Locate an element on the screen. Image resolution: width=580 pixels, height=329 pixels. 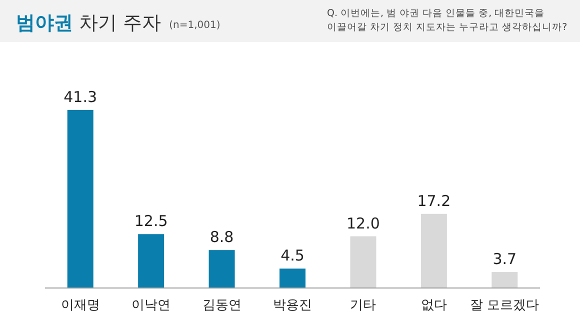
data-label: 3.7 is located at coordinates (504, 259).